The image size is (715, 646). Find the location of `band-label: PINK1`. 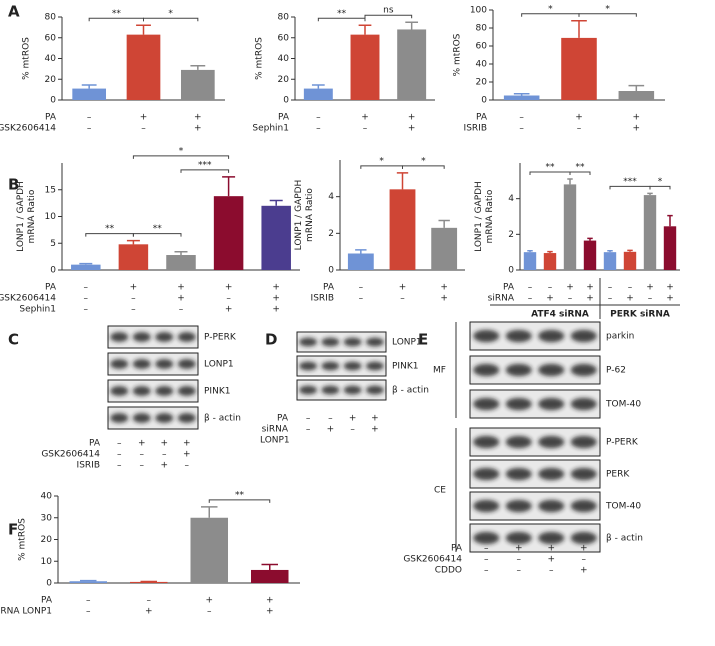

band-label: PINK1 is located at coordinates (405, 367).